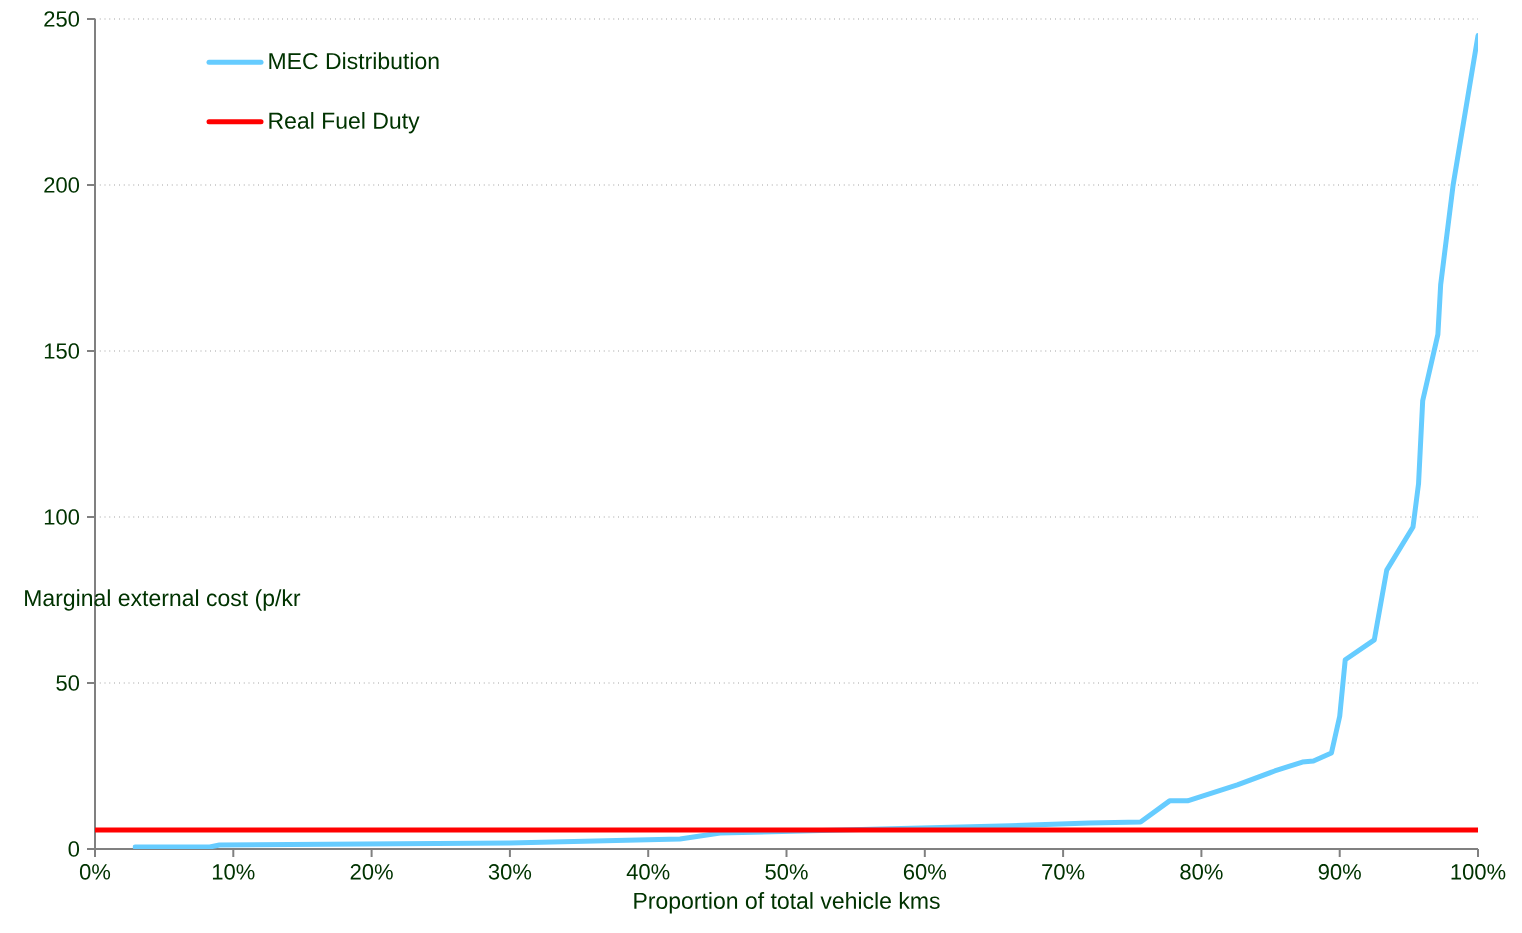 The height and width of the screenshot is (933, 1522). What do you see at coordinates (787, 903) in the screenshot?
I see `x-axis-title: Proportion of total vehicle kms` at bounding box center [787, 903].